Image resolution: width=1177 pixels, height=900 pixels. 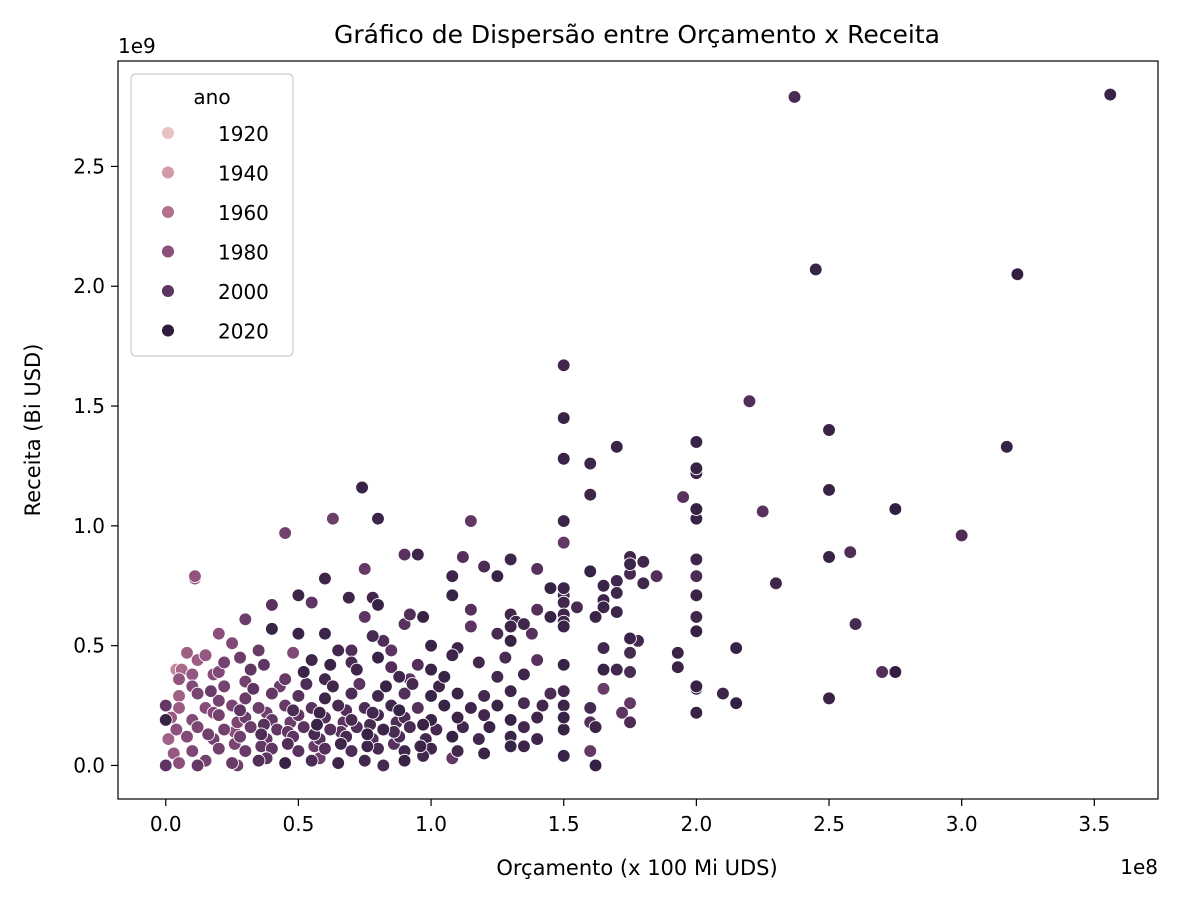 What do you see at coordinates (168, 212) in the screenshot?
I see `legend-marker` at bounding box center [168, 212].